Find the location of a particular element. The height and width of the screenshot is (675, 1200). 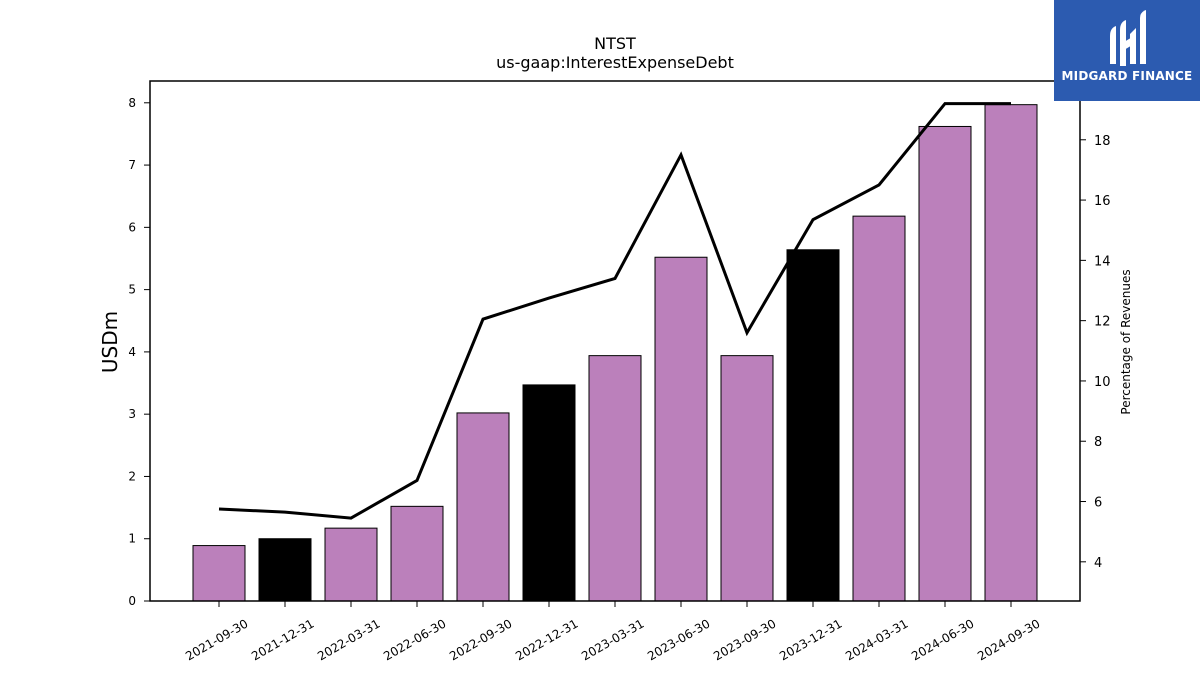

x-tick-label: 2023-03-31 is located at coordinates (612, 639).